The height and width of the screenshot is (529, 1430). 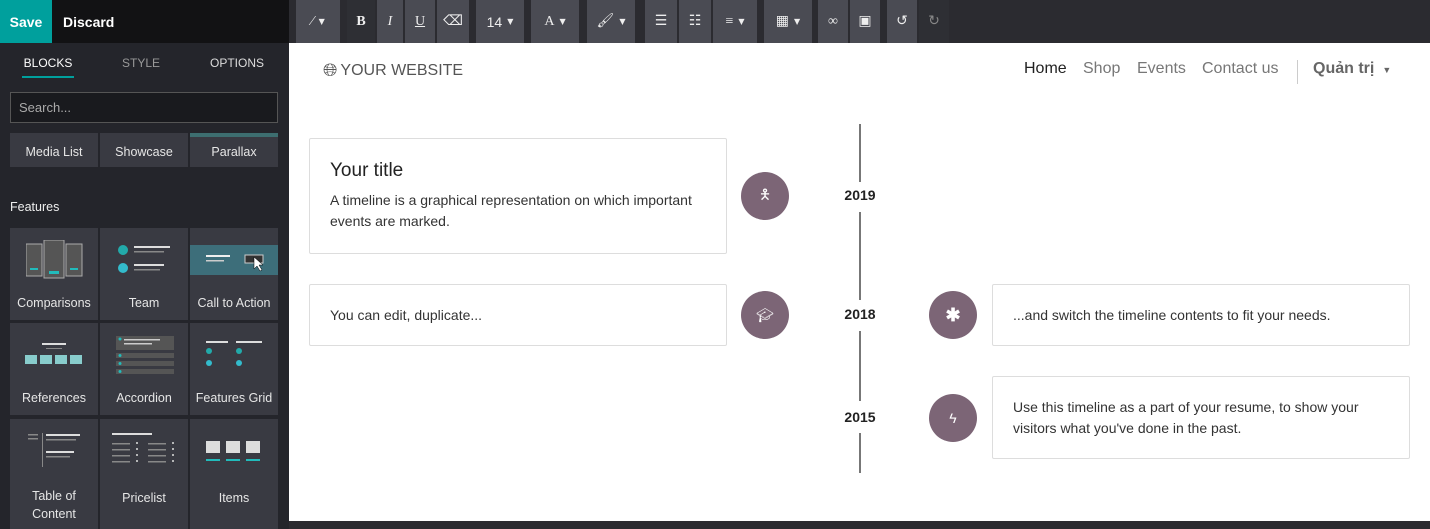 I want to click on bold-button: B, so click(x=361, y=21).